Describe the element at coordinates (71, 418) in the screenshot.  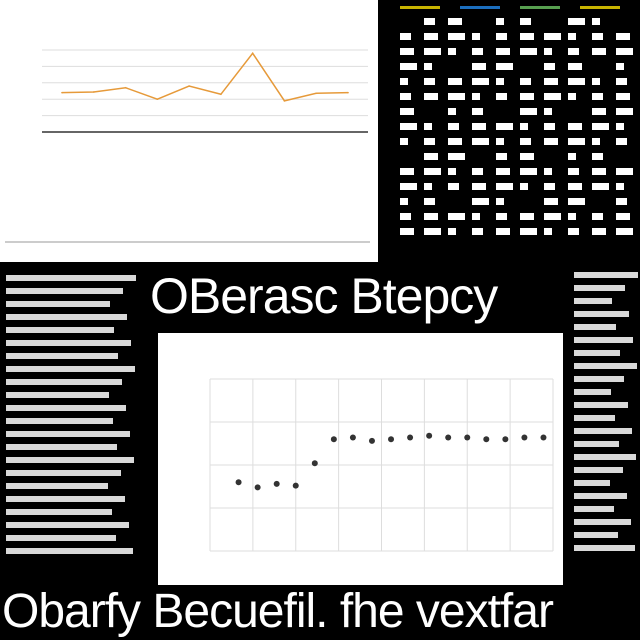
I see `left-text-block` at that location.